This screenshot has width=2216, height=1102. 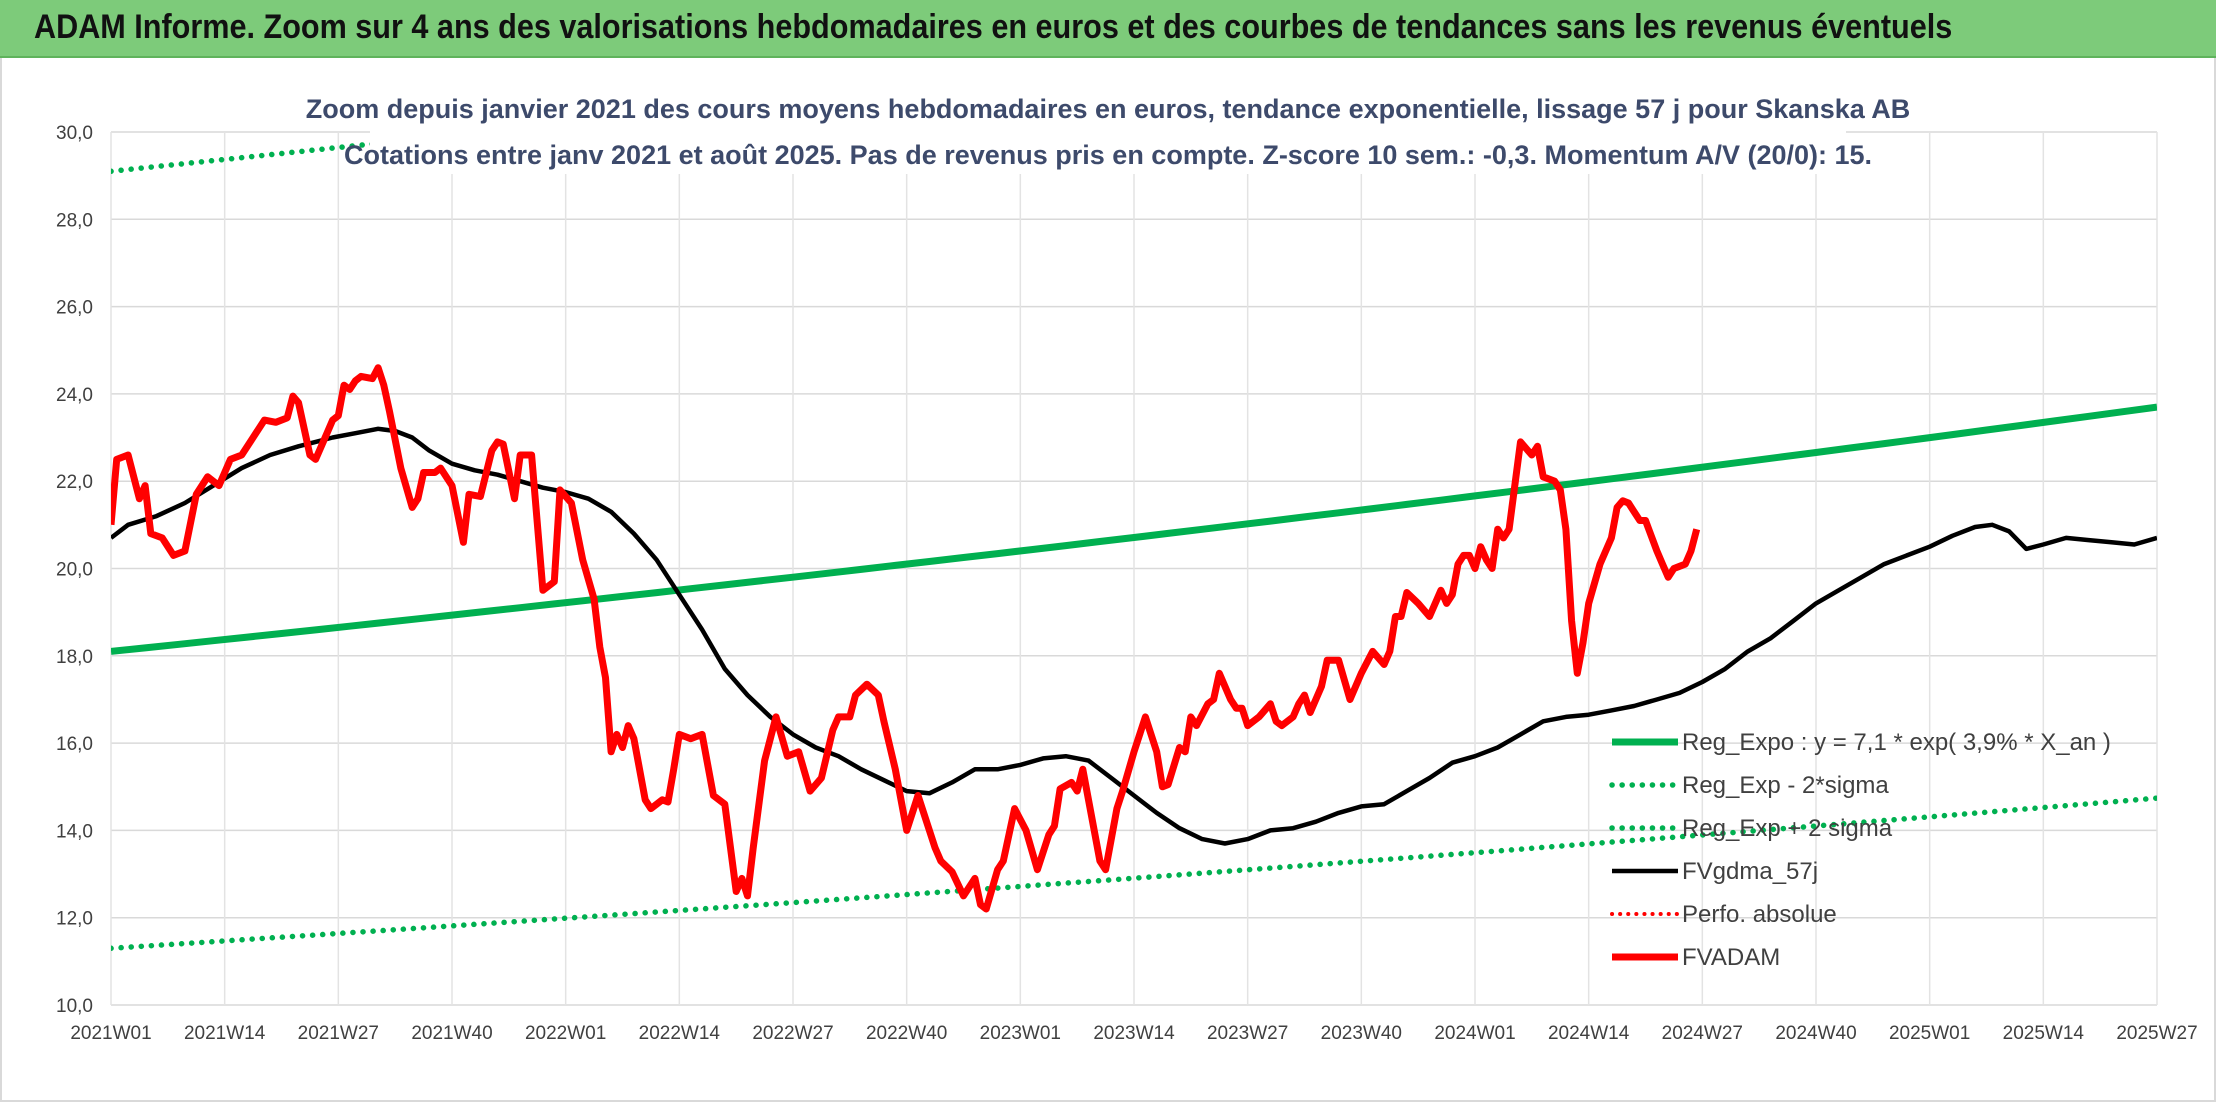 What do you see at coordinates (74, 482) in the screenshot?
I see `y-tick-label: 22,0` at bounding box center [74, 482].